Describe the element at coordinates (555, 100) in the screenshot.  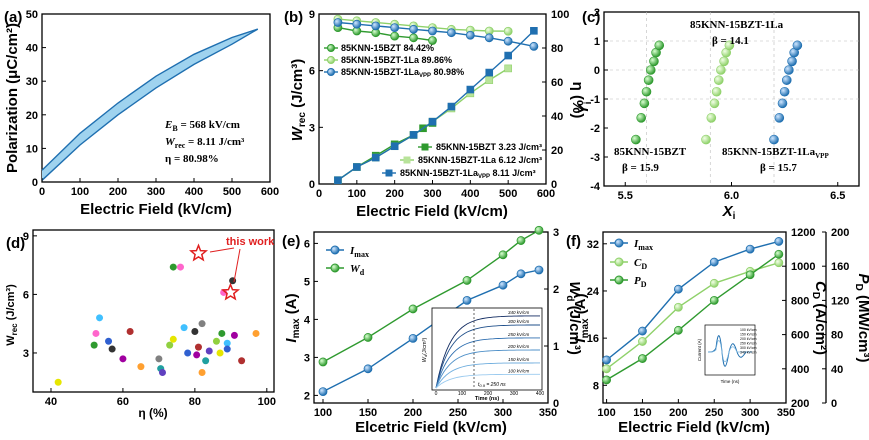
I see `panel-b-y2ticks: 0 20 40 60 80 100` at that location.